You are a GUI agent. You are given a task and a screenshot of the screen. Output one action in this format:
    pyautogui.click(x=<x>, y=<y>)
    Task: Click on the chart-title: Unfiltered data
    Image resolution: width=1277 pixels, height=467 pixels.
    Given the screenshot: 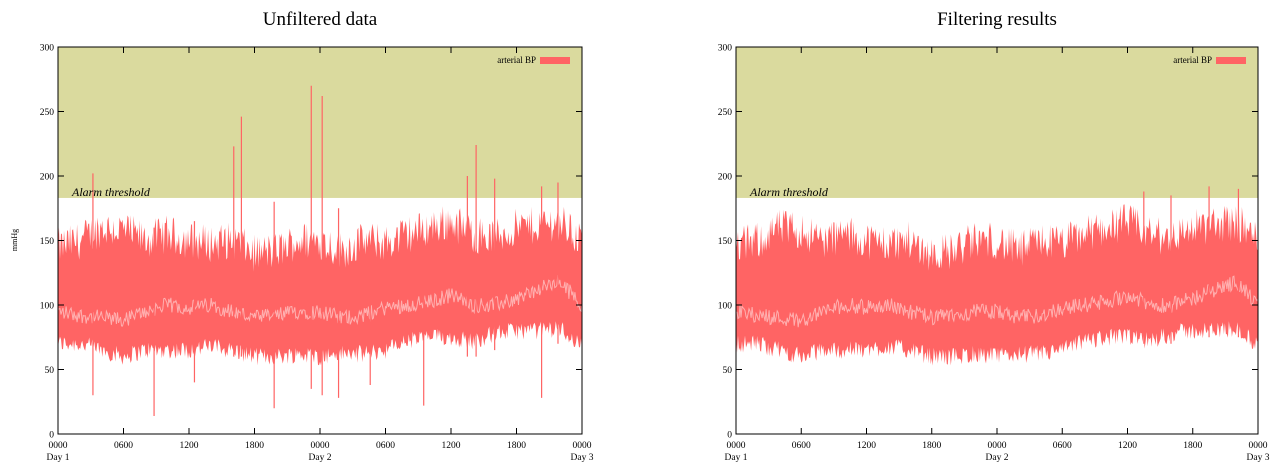 What is the action you would take?
    pyautogui.click(x=320, y=19)
    